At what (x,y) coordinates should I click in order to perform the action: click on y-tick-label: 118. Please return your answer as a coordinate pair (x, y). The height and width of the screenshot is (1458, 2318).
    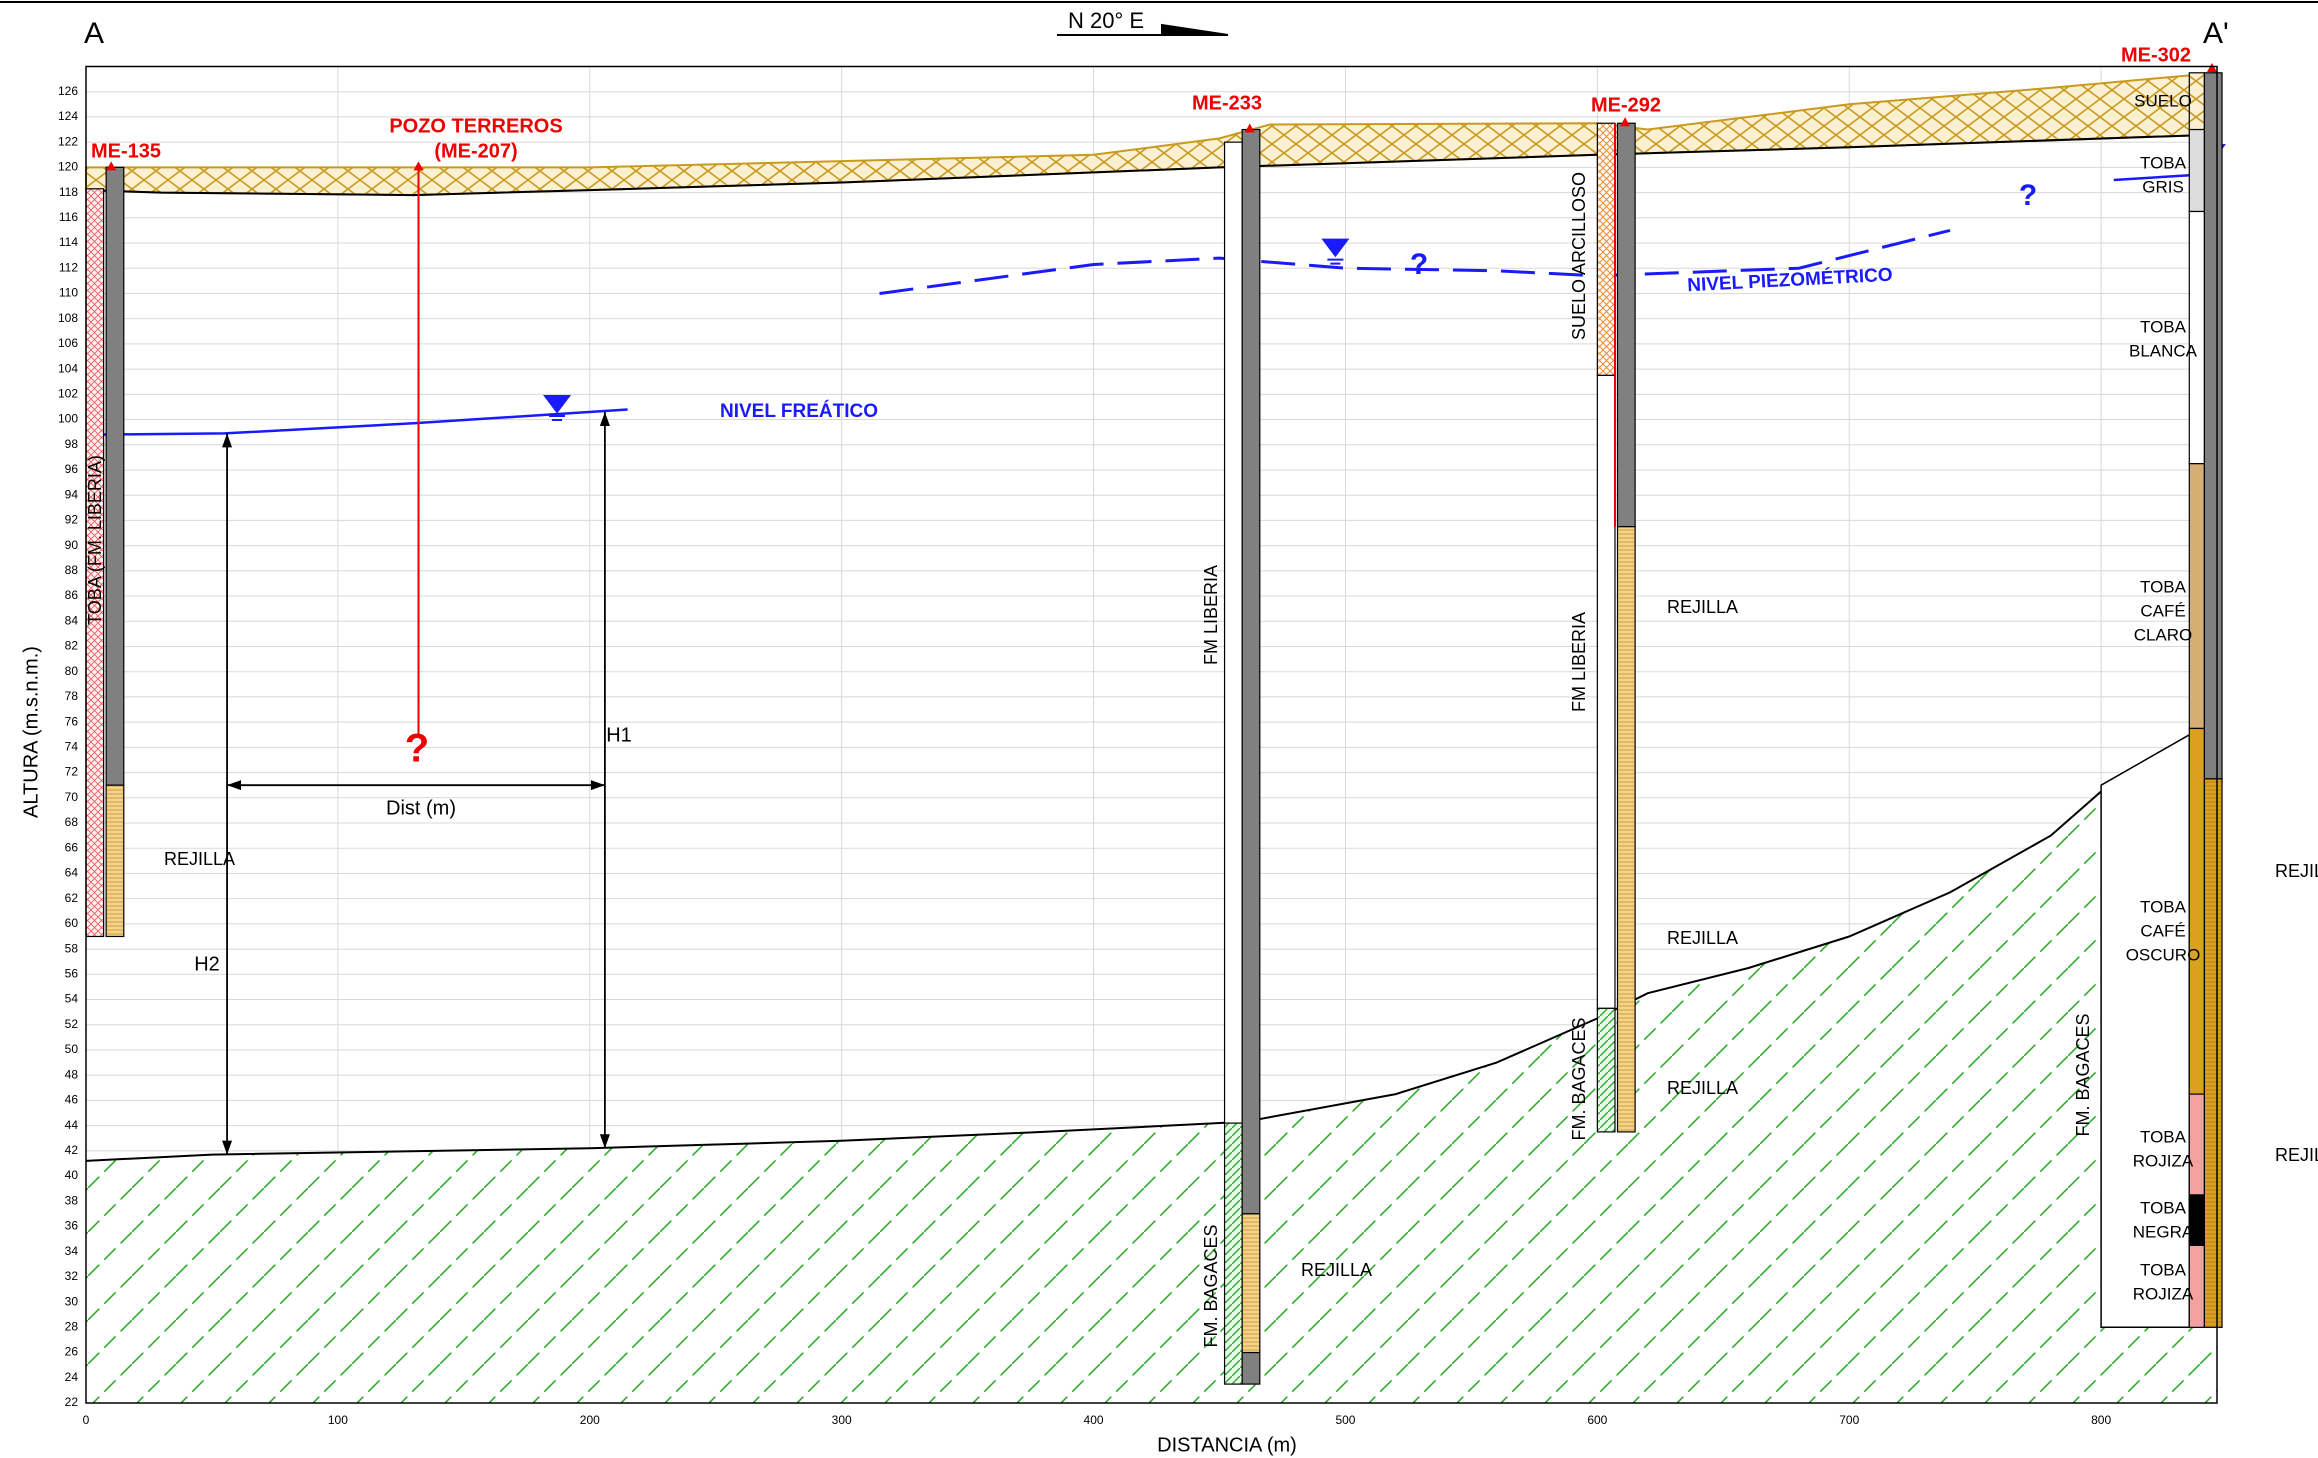
    Looking at the image, I should click on (68, 192).